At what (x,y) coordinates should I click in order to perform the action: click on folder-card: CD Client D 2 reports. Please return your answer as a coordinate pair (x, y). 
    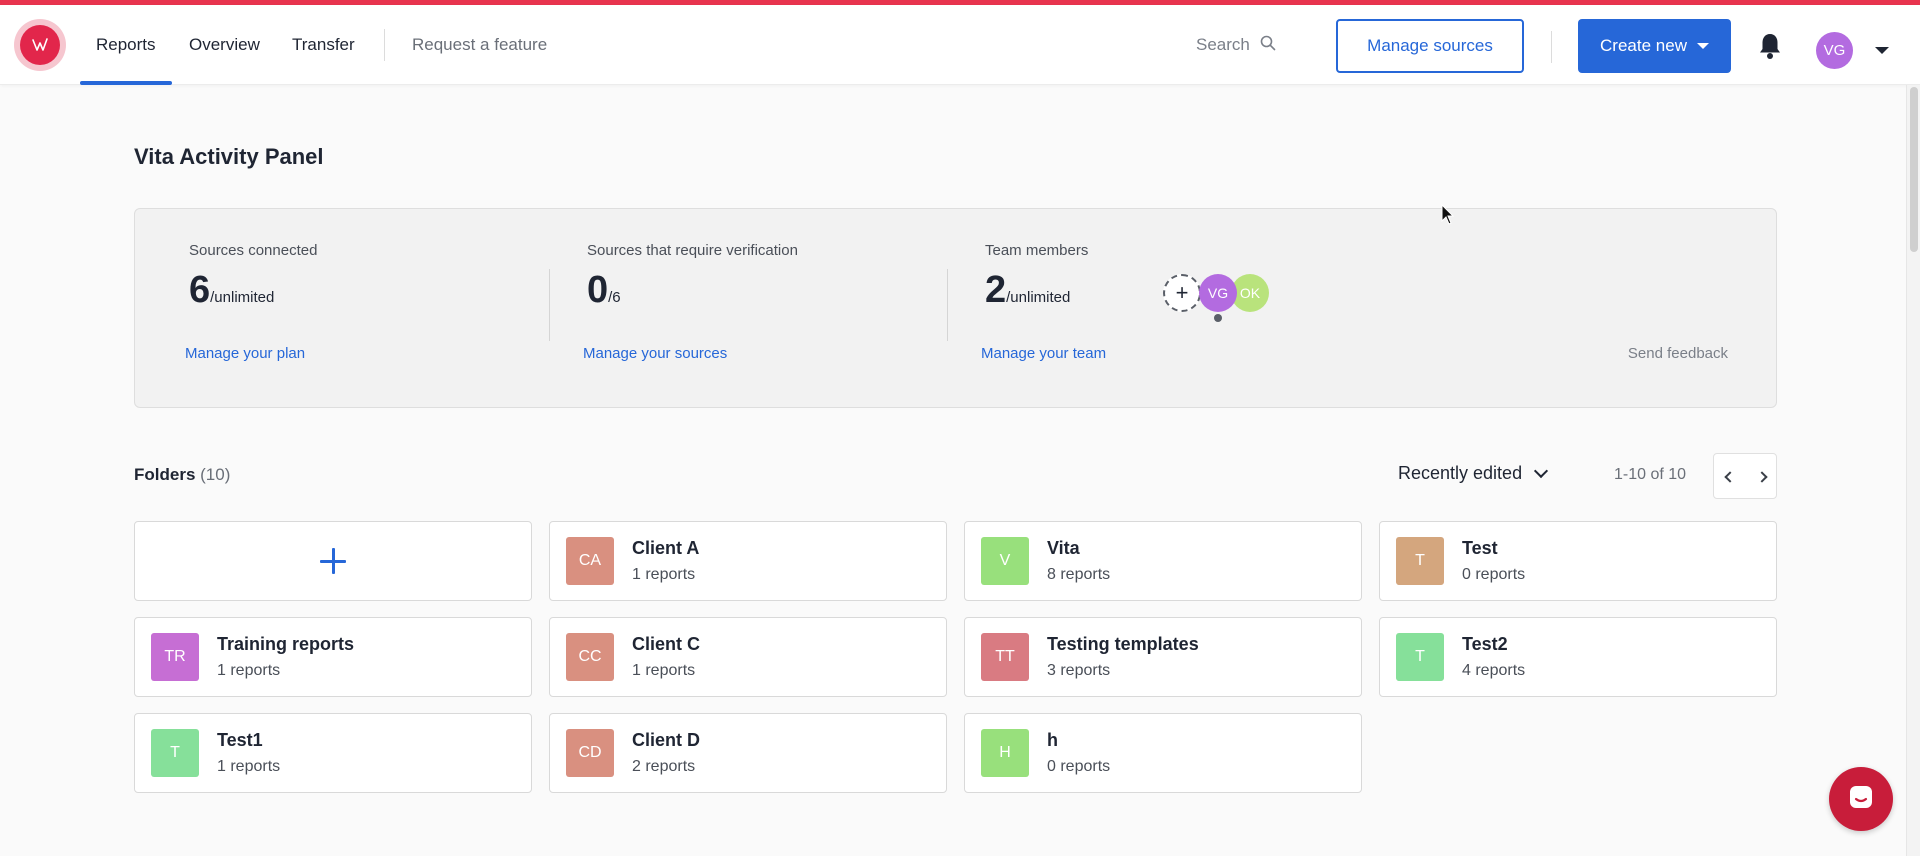
    Looking at the image, I should click on (748, 753).